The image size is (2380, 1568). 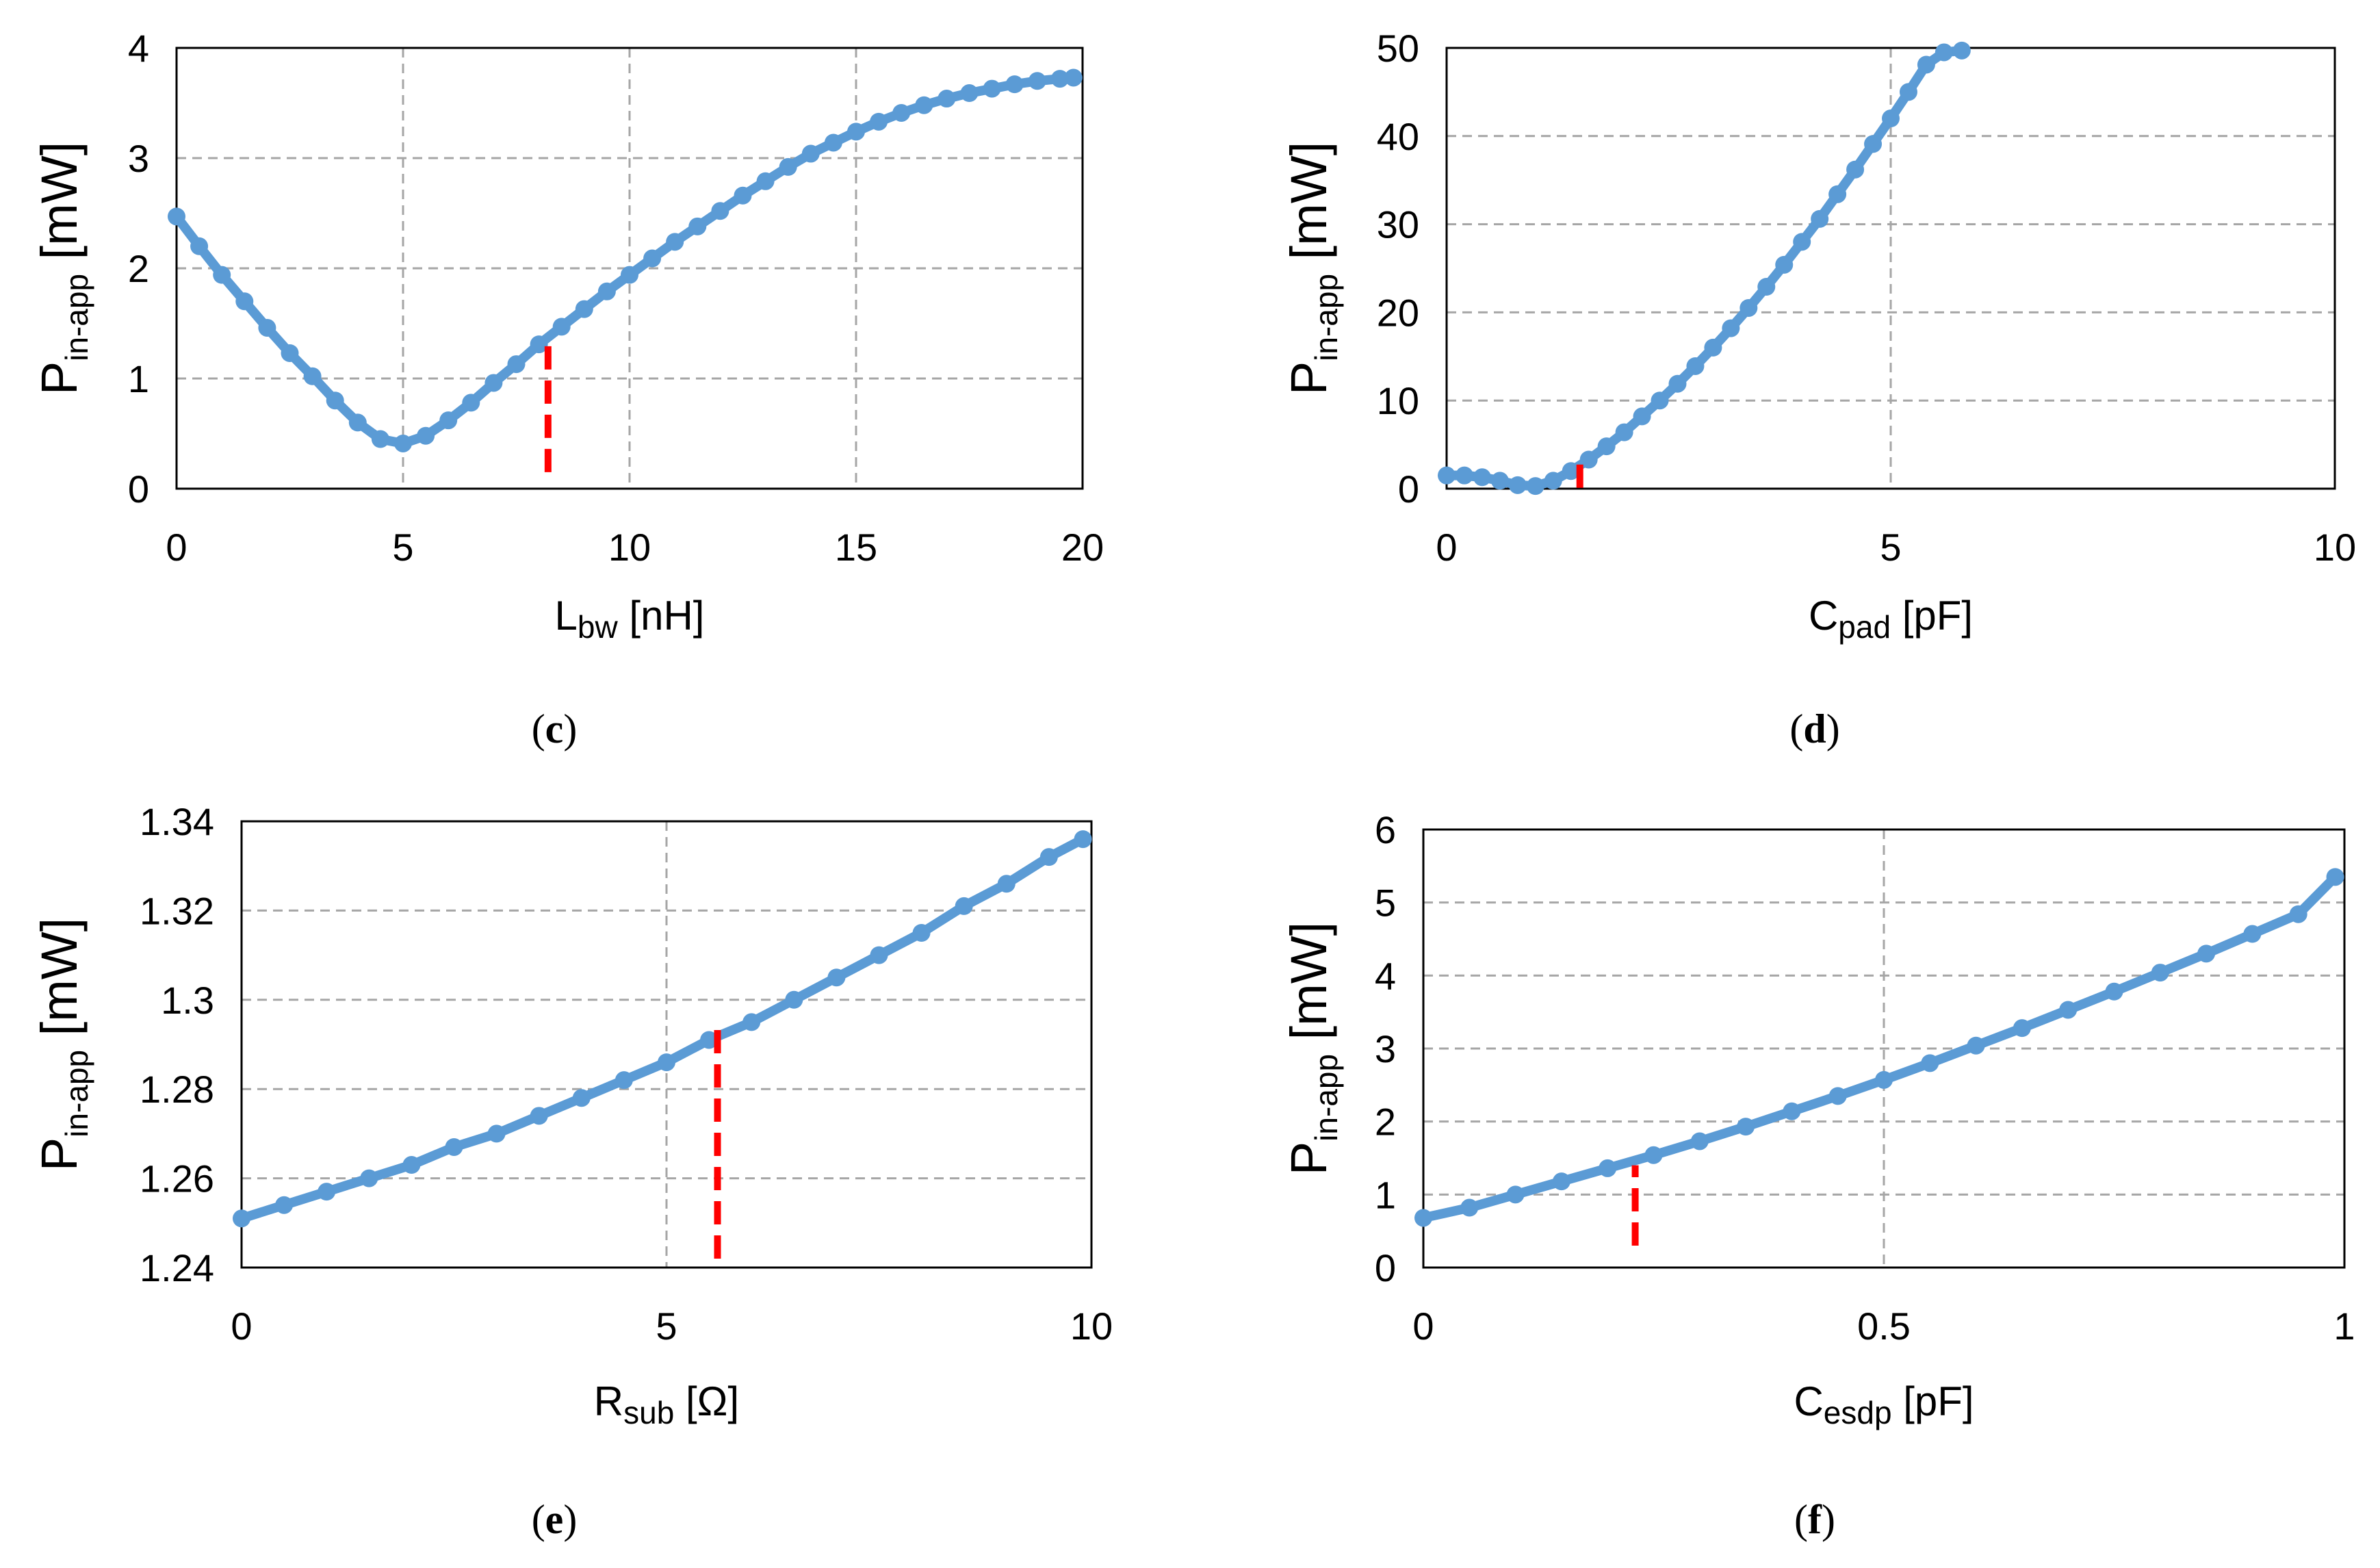 I want to click on y-tick-label: 50, so click(x=1398, y=48).